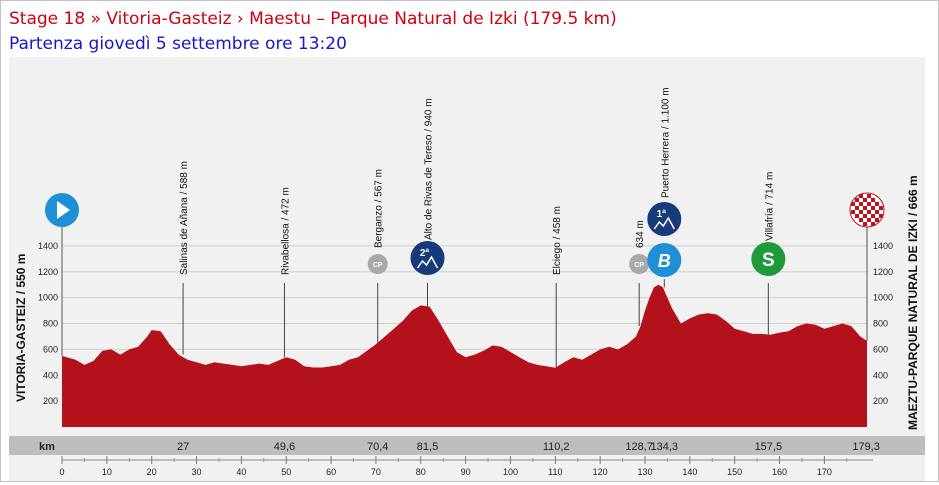 The image size is (939, 485). I want to click on km-ruler-label-110: 110, so click(555, 472).